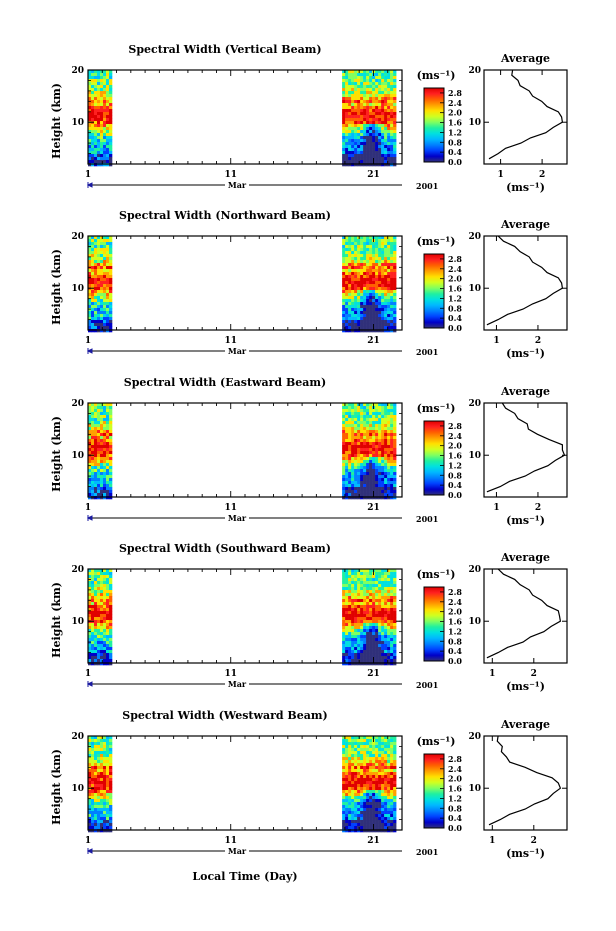 The height and width of the screenshot is (931, 616). What do you see at coordinates (237, 185) in the screenshot?
I see `month-label: Mar` at bounding box center [237, 185].